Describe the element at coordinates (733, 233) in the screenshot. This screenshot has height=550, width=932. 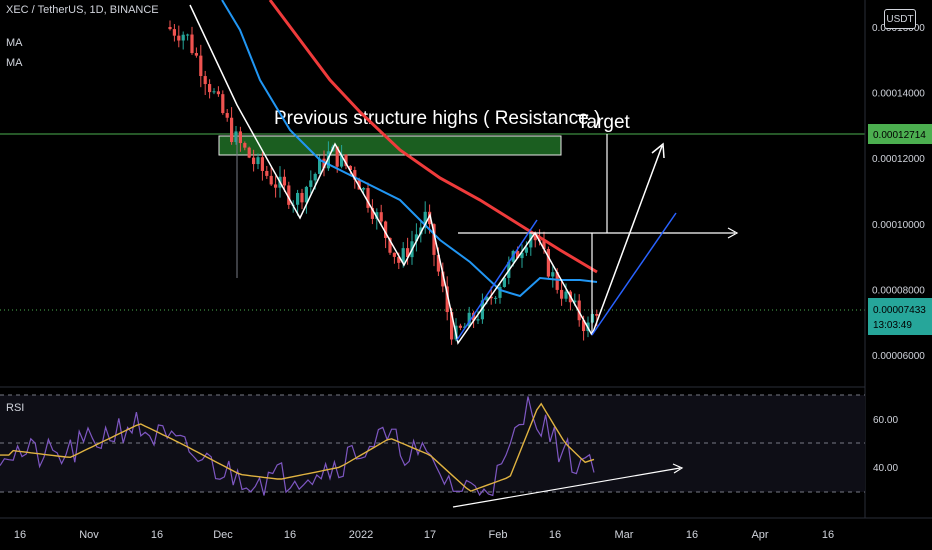
I see `neckline-arrowhead` at that location.